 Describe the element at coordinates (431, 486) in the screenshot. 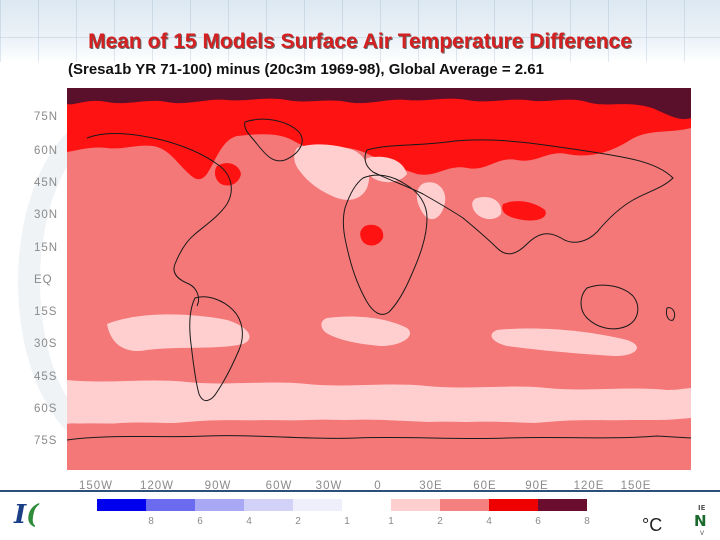

I see `lon-label-30e: 30E` at that location.